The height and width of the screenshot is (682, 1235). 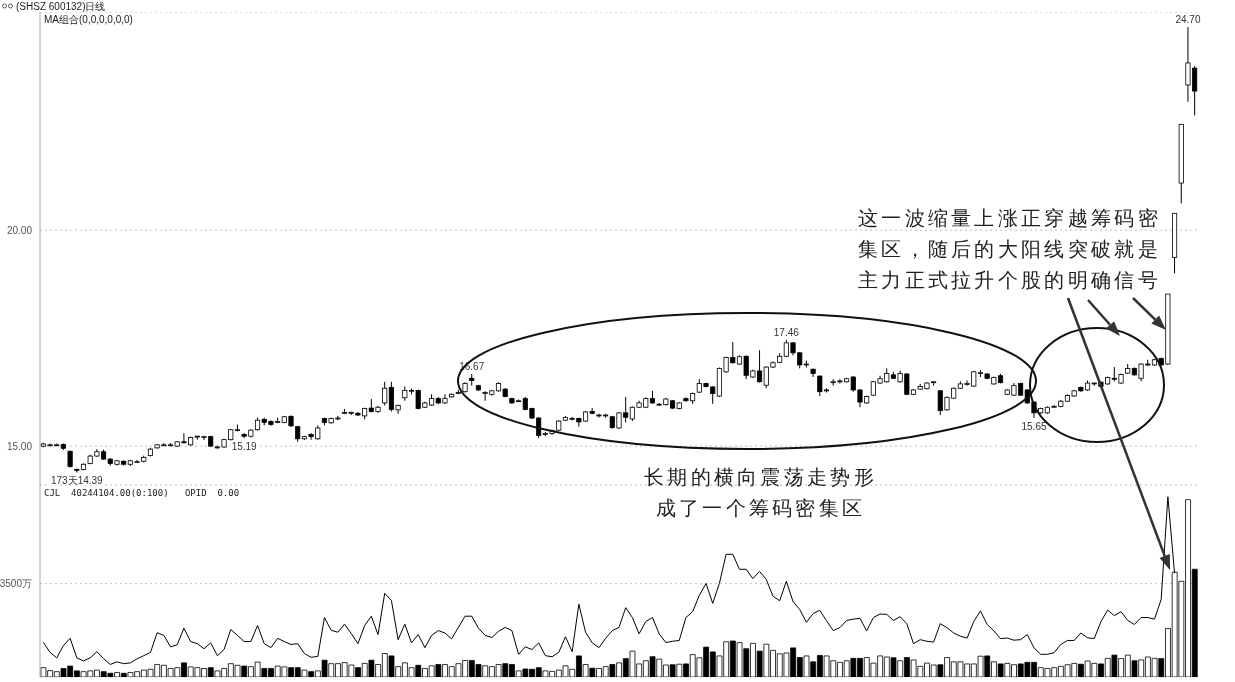 What do you see at coordinates (77, 481) in the screenshot?
I see `annotation: 173天14.39` at bounding box center [77, 481].